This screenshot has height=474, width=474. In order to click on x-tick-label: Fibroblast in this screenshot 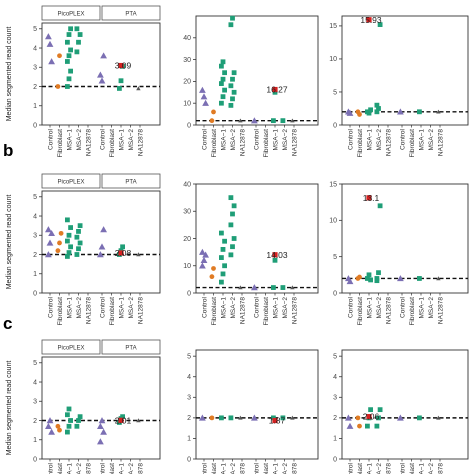, I will do `click(266, 311)`.